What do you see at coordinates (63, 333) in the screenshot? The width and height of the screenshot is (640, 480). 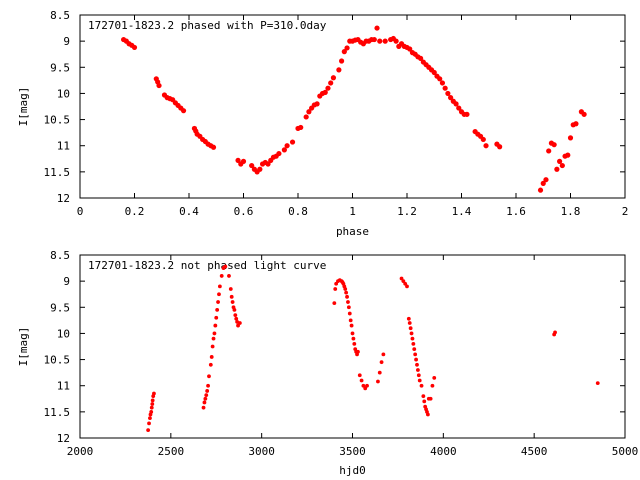 I see `unphased-y-tick-label: 10` at bounding box center [63, 333].